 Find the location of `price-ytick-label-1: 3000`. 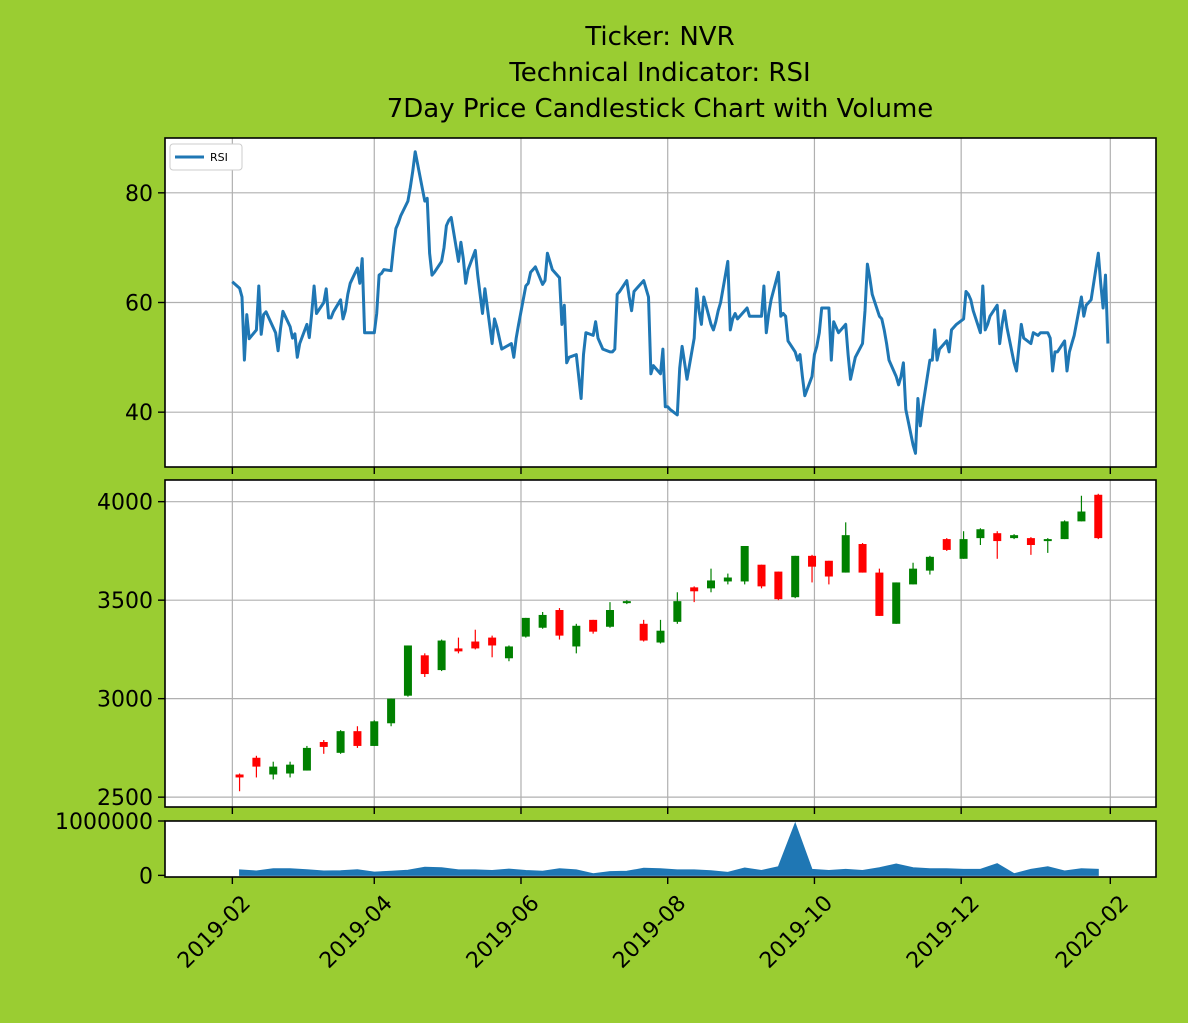

price-ytick-label-1: 3000 is located at coordinates (125, 700).